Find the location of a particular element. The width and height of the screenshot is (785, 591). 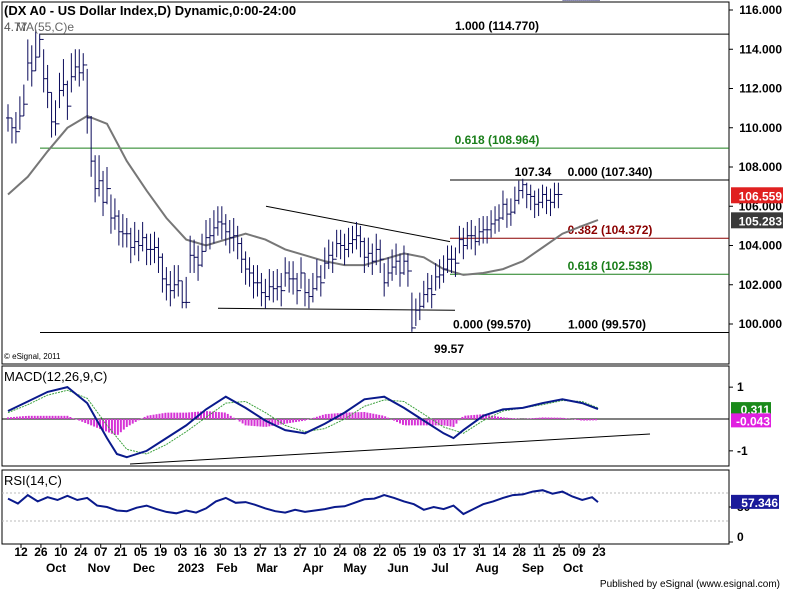

rsi-value-badge-bg is located at coordinates (755, 501).